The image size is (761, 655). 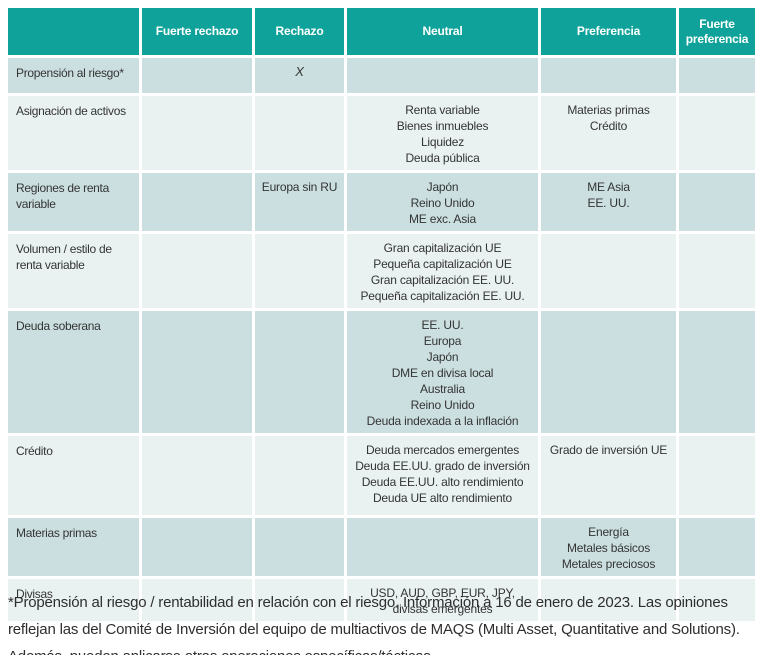 What do you see at coordinates (73, 202) in the screenshot?
I see `row-label: Regiones de renta variable` at bounding box center [73, 202].